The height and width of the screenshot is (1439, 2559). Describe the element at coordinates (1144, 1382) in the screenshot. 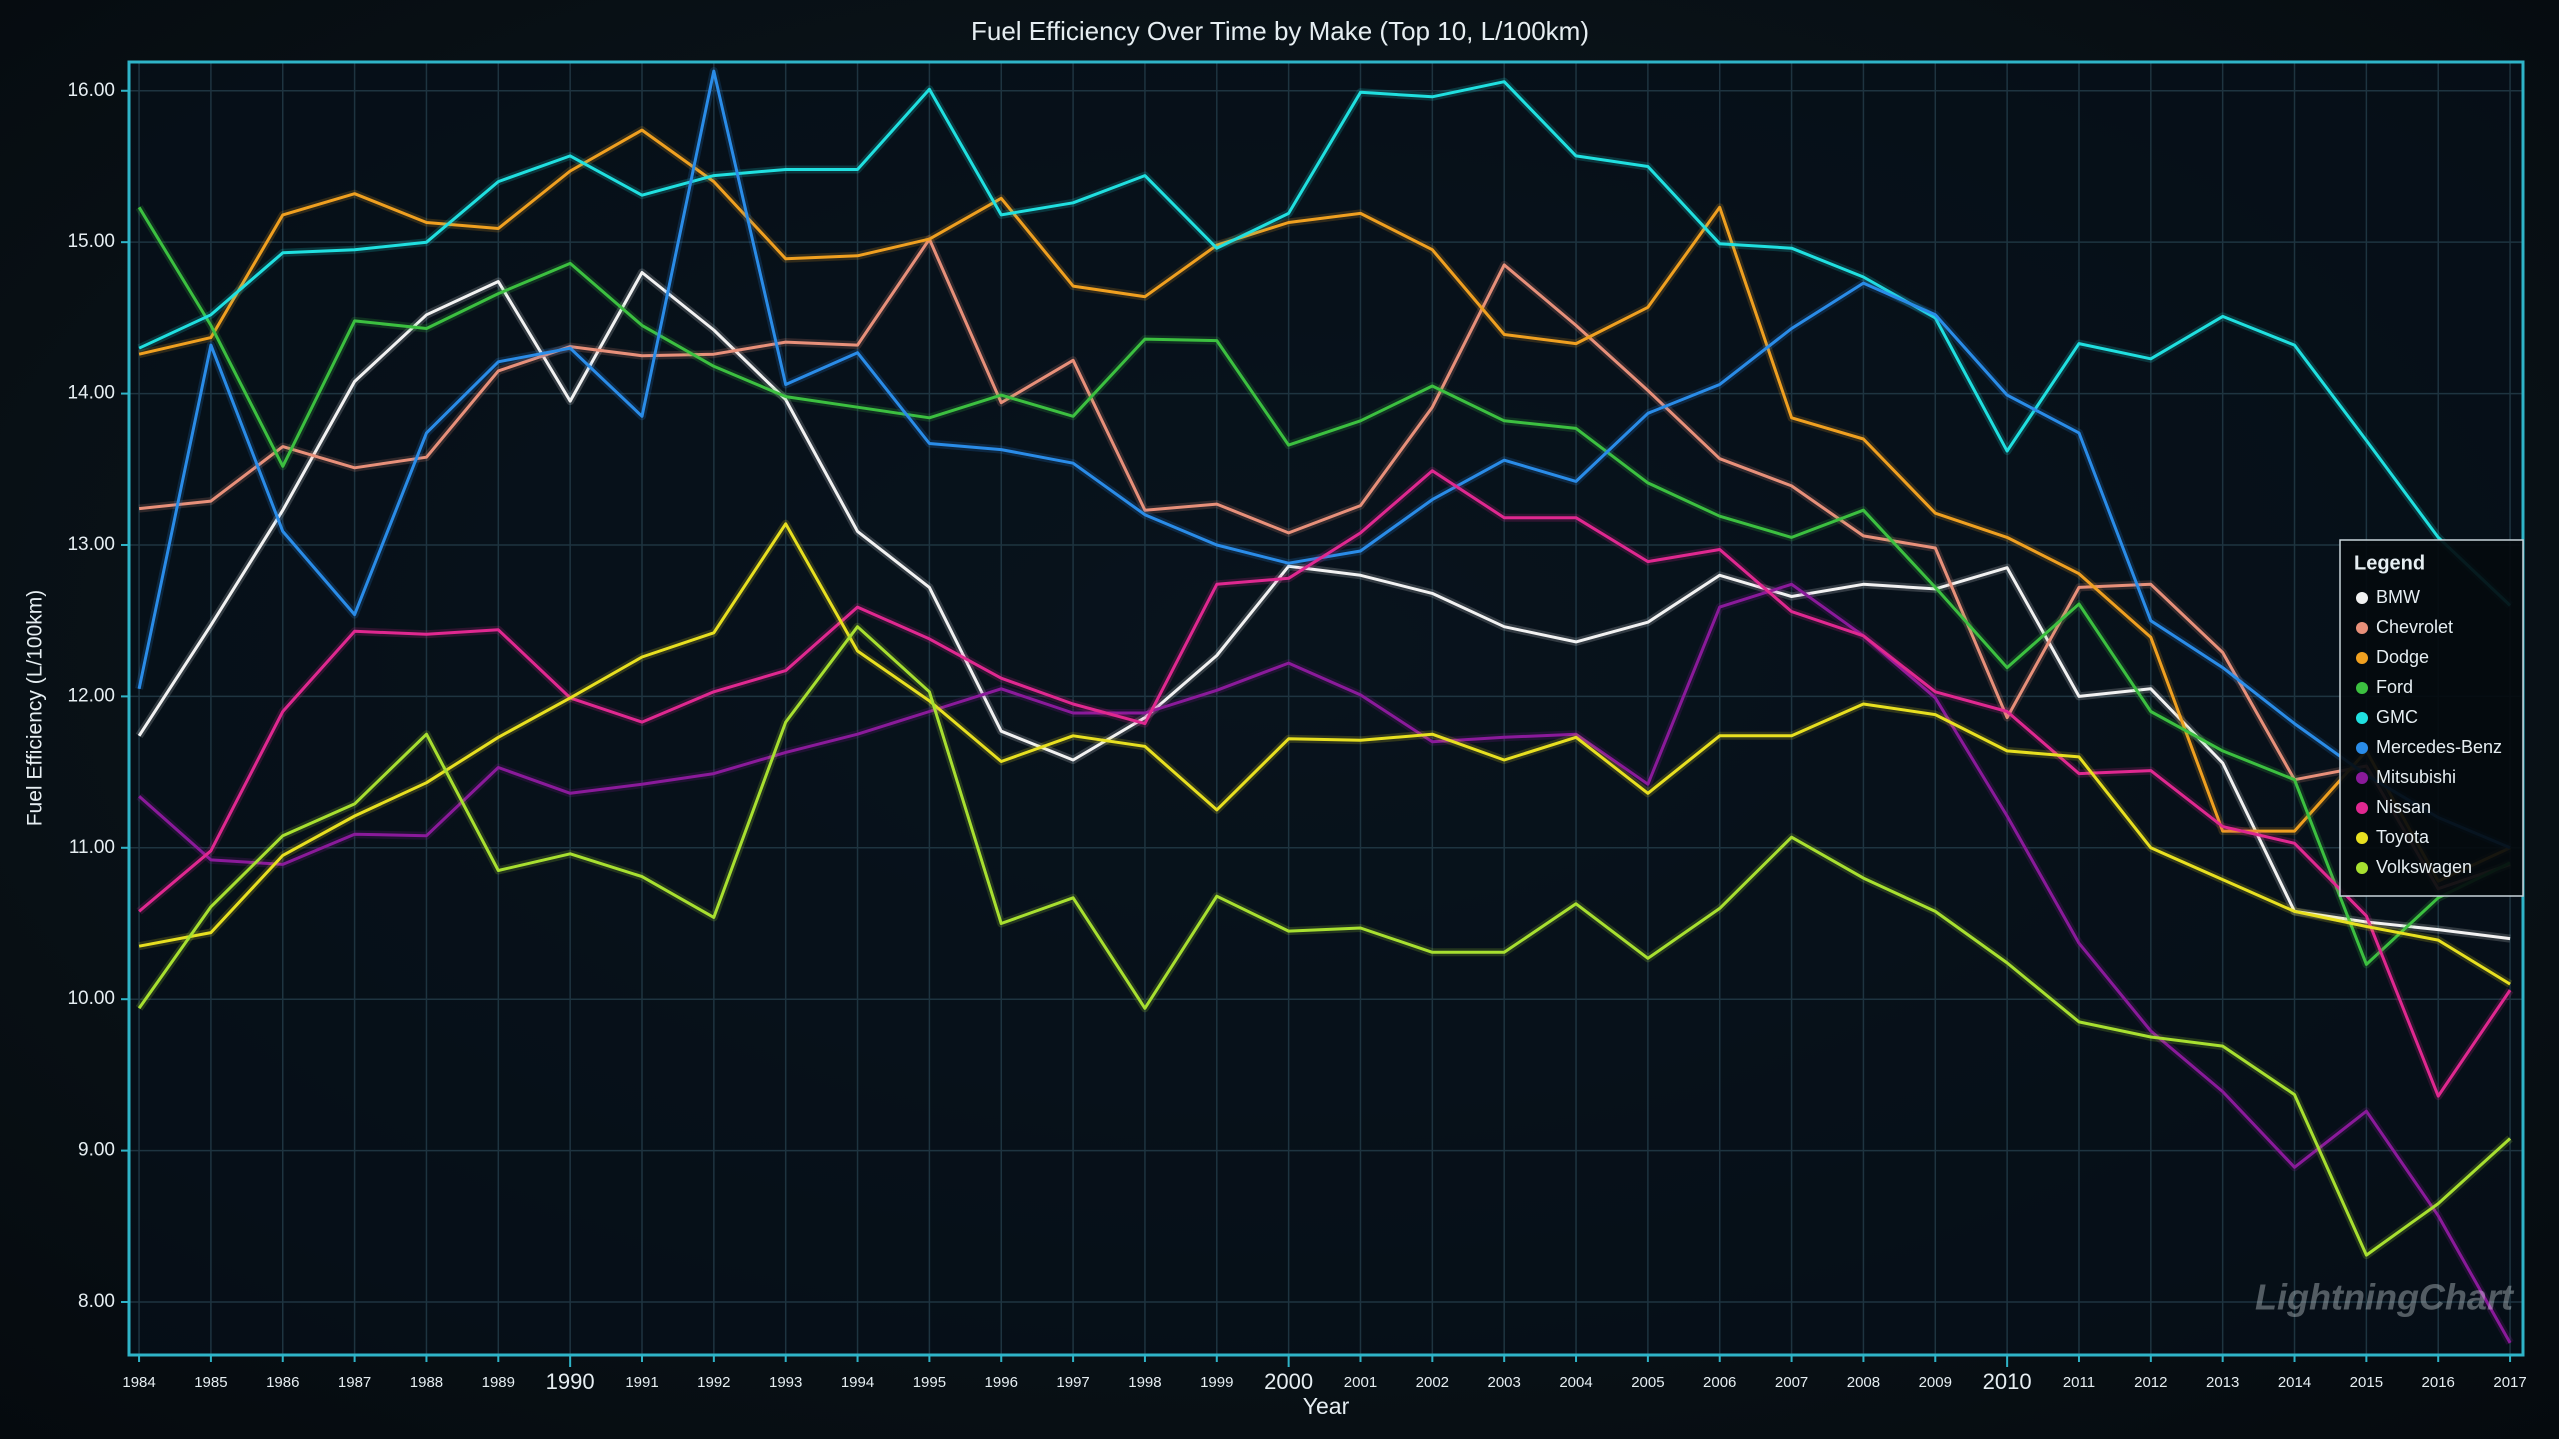

I see `x-tick-label: 1998` at that location.